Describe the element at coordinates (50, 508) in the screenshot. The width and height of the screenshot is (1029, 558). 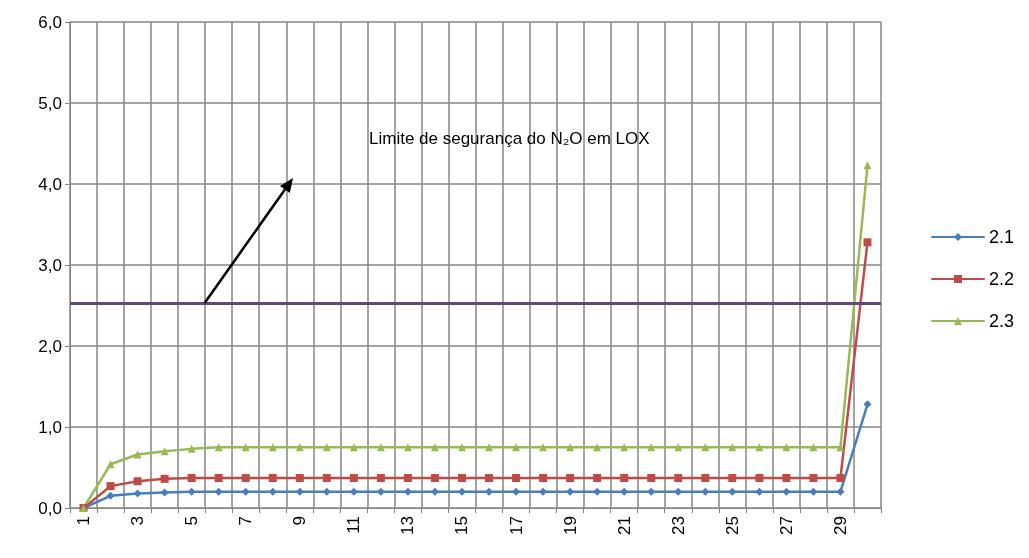
I see `y-tick-label: 0,0` at that location.